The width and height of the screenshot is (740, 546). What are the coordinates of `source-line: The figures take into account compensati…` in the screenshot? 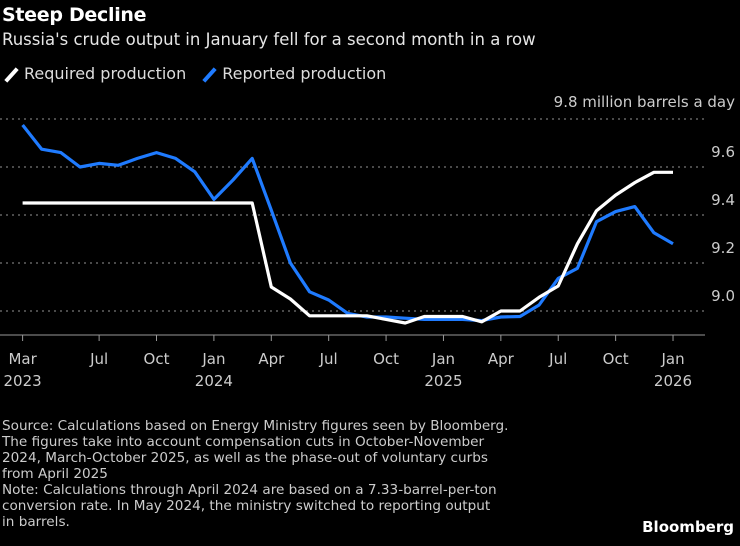 It's located at (243, 442).